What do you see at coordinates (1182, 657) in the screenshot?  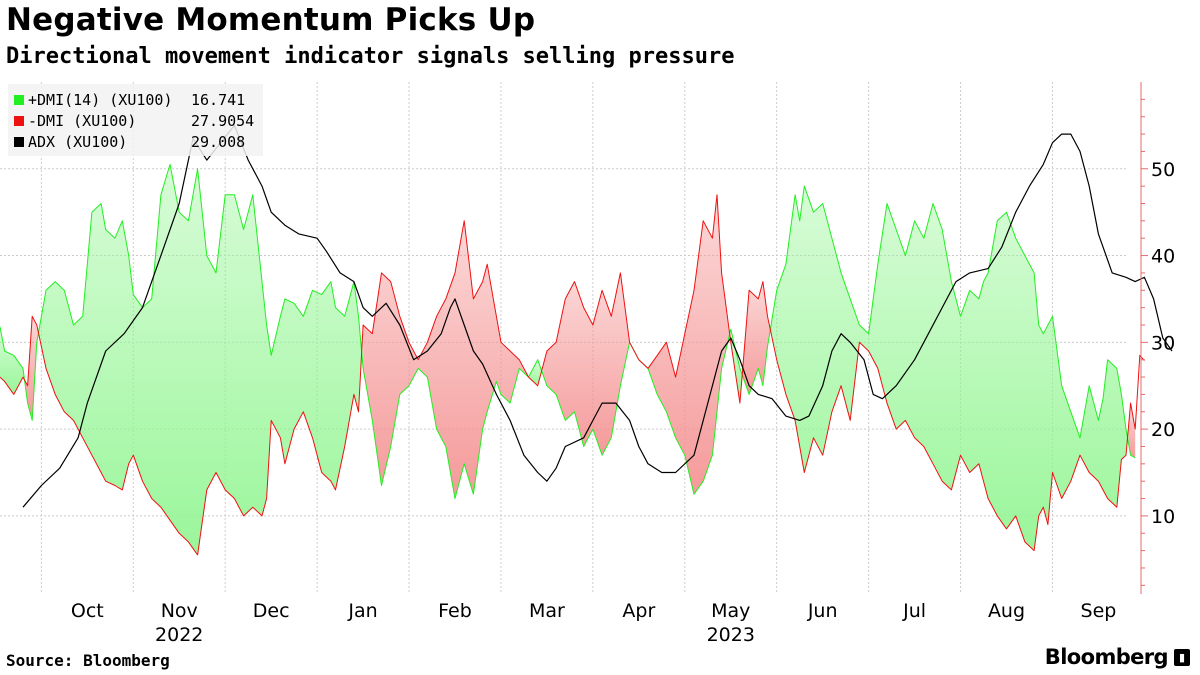 I see `bloomberg-mark-icon: ▮` at bounding box center [1182, 657].